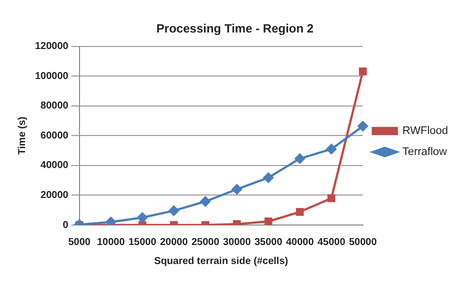 The width and height of the screenshot is (474, 283). Describe the element at coordinates (331, 242) in the screenshot. I see `x-tick-label: 45000` at that location.